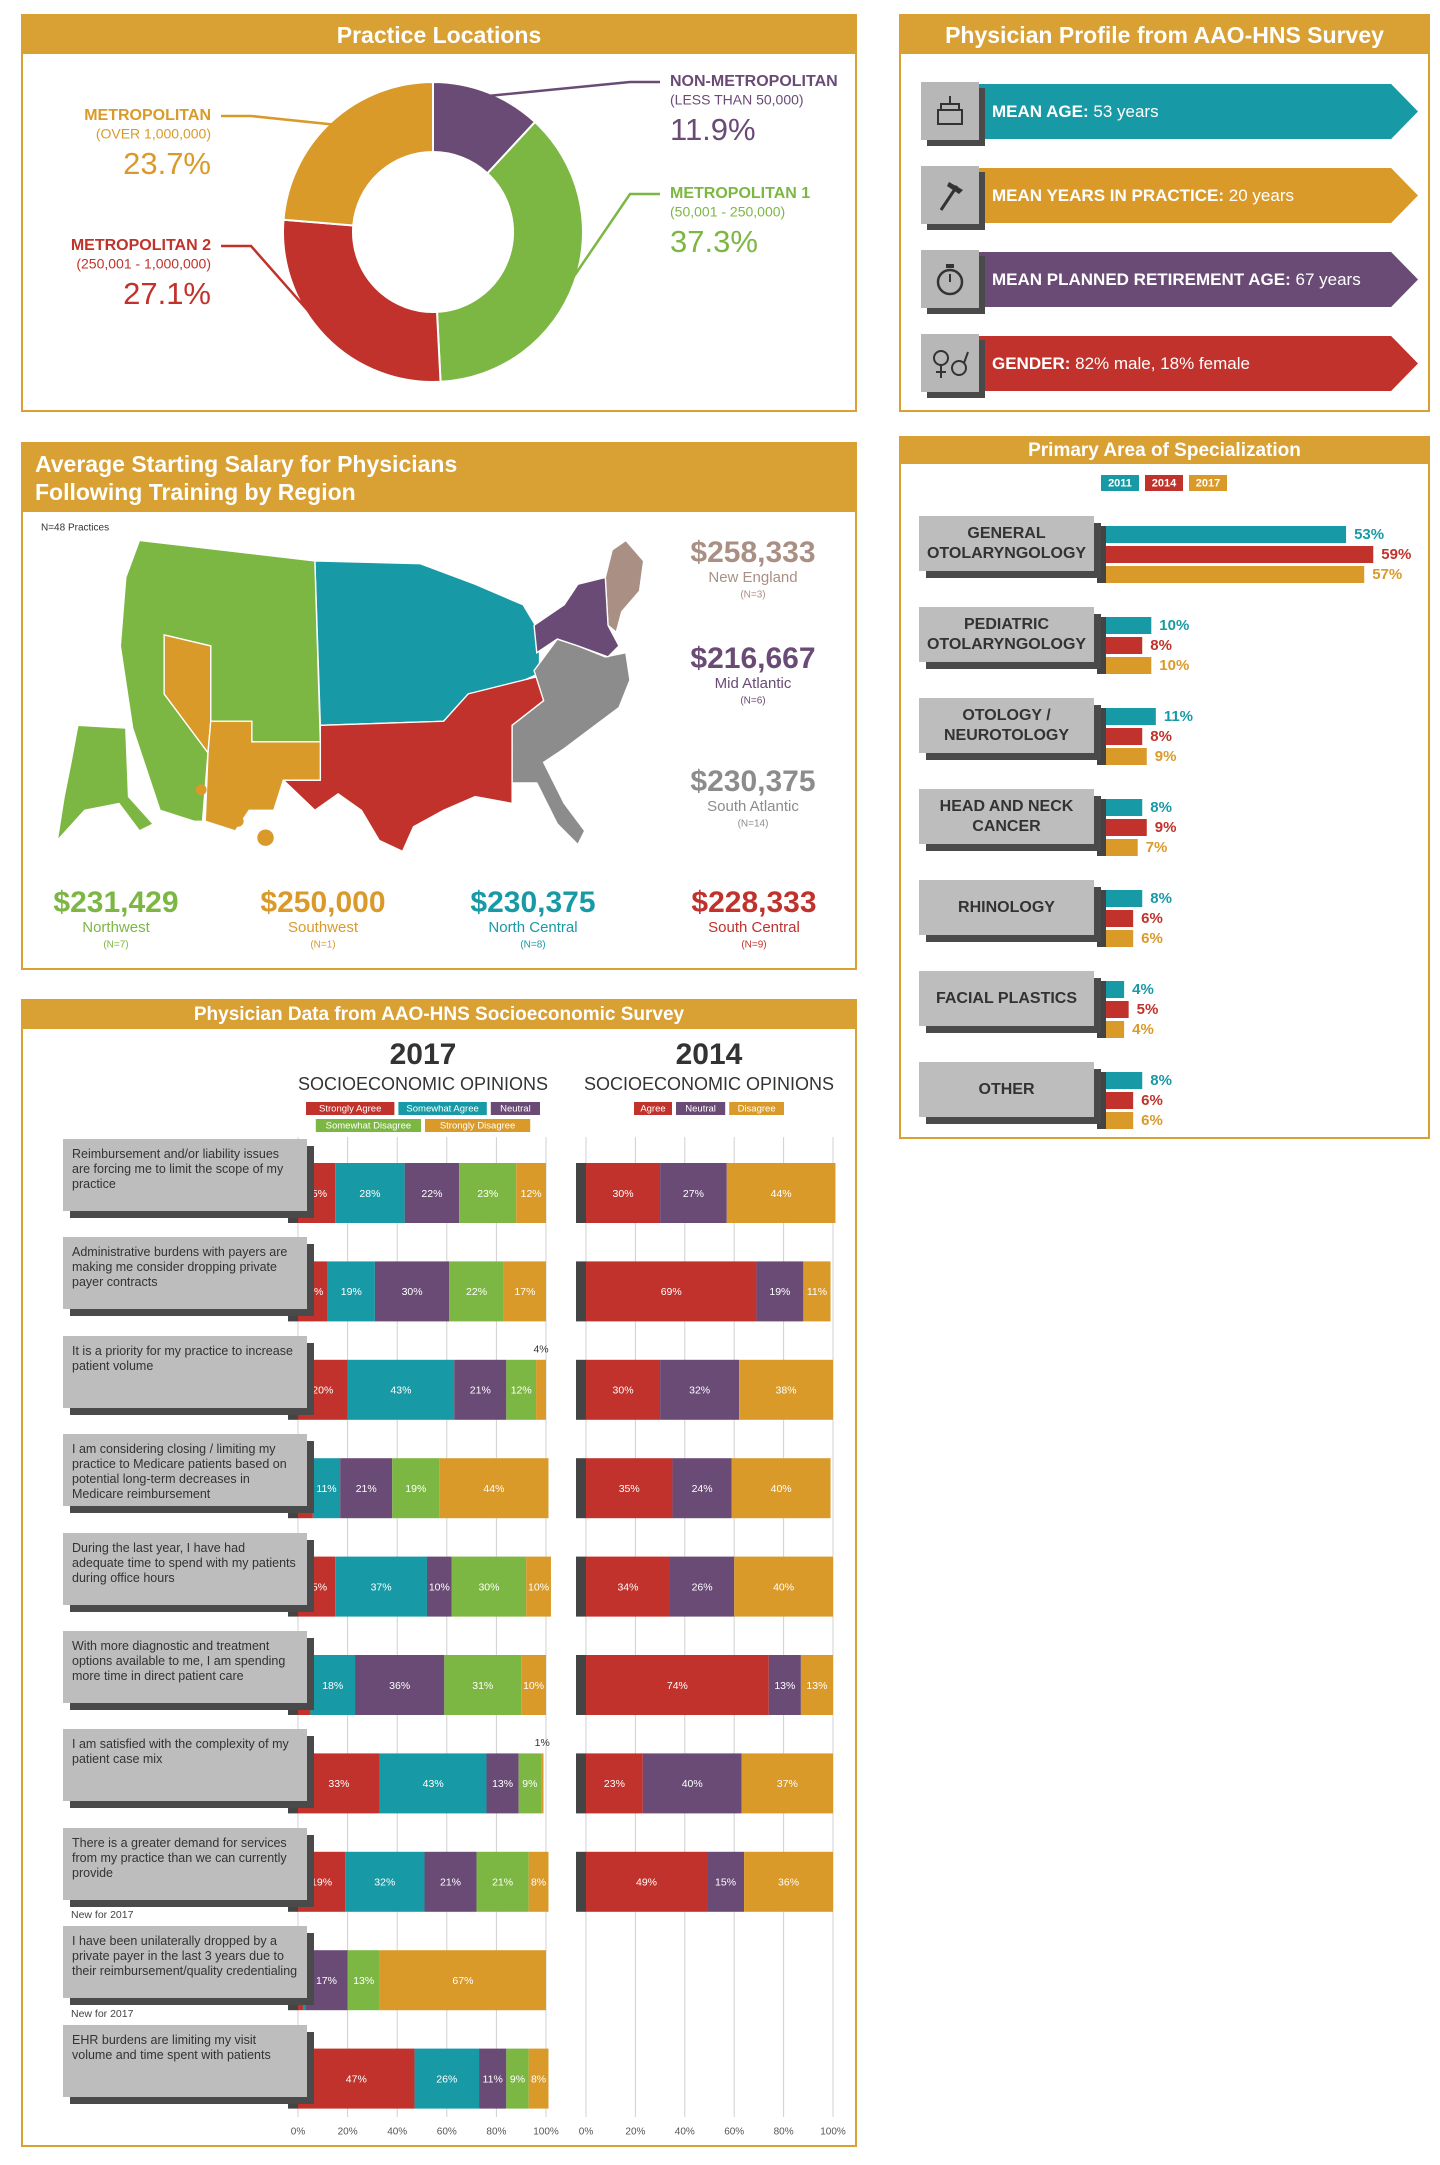 This screenshot has width=1440, height=2165. Describe the element at coordinates (442, 1109) in the screenshot. I see `legend-label: Somewhat Agree` at that location.